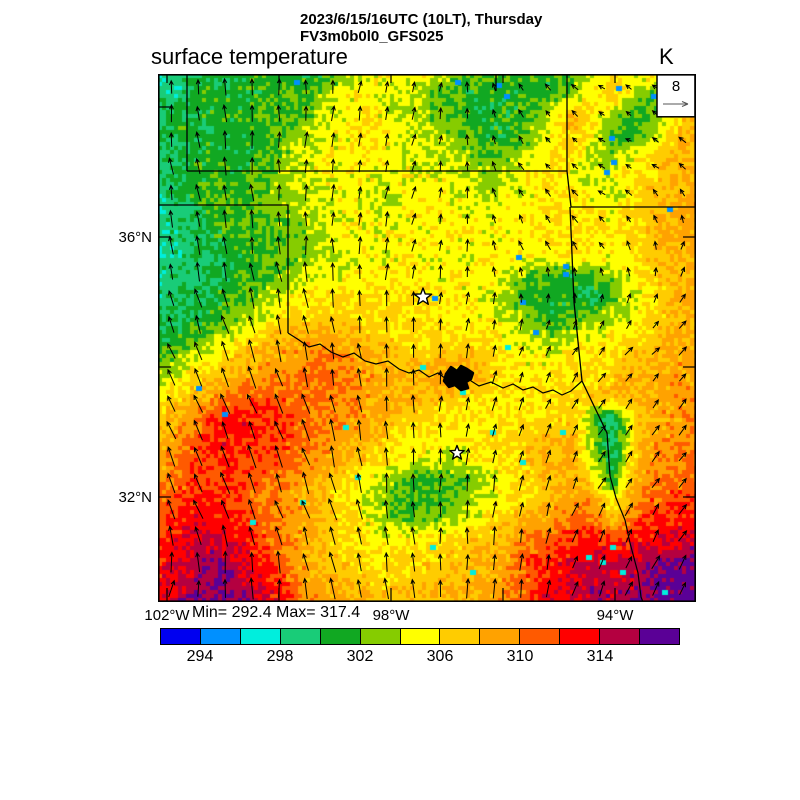 Image resolution: width=800 pixels, height=800 pixels. What do you see at coordinates (676, 86) in the screenshot?
I see `wind-reference-value: 8` at bounding box center [676, 86].